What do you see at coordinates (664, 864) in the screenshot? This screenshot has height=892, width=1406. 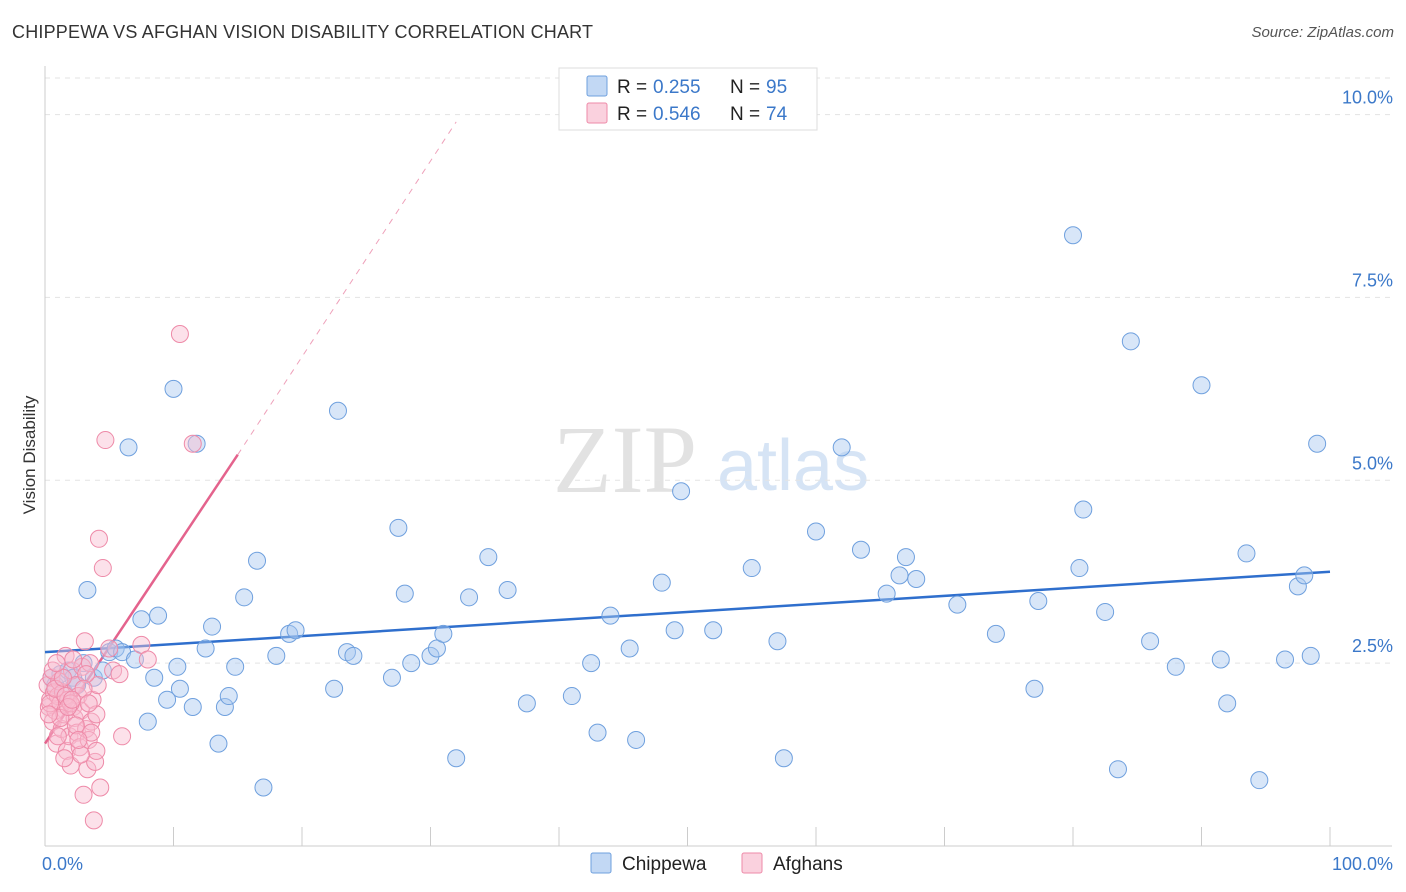 I see `series-legend-label-chippewa: Chippewa` at bounding box center [664, 864].